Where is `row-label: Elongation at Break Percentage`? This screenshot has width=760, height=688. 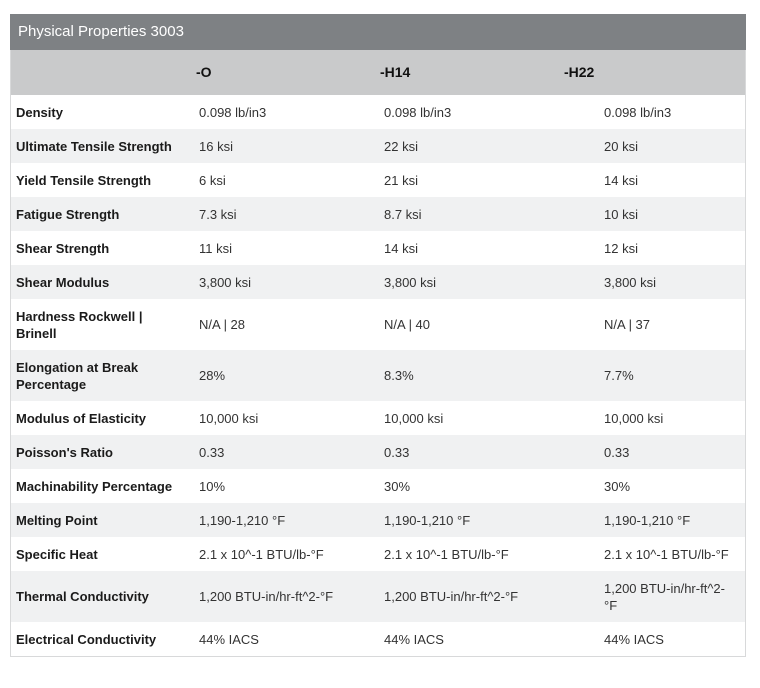
row-label: Elongation at Break Percentage is located at coordinates (77, 375).